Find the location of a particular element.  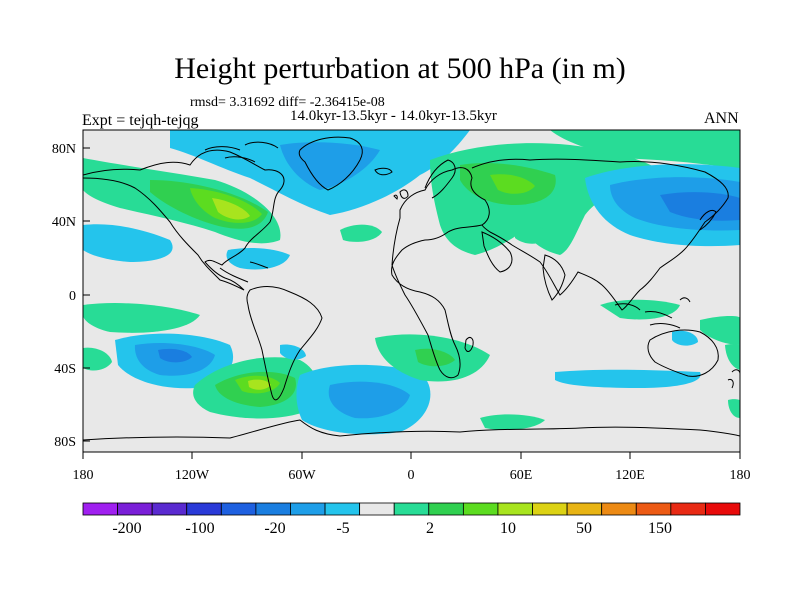

contour-atlantic-small-teal is located at coordinates (361, 233).